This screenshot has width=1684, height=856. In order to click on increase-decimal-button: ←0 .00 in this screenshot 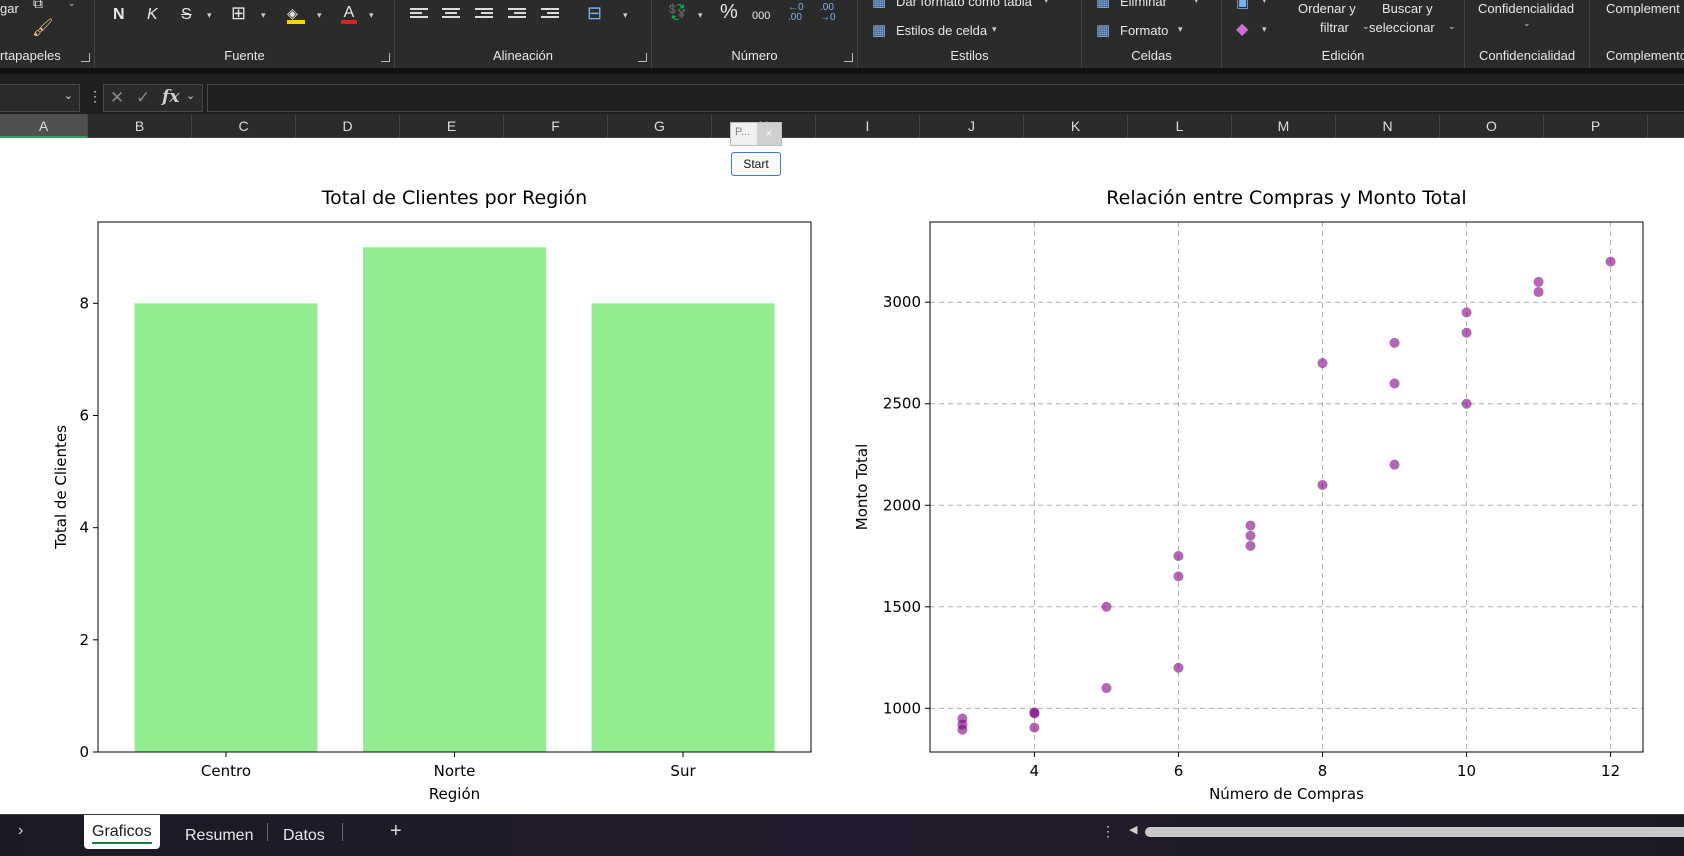, I will do `click(796, 12)`.